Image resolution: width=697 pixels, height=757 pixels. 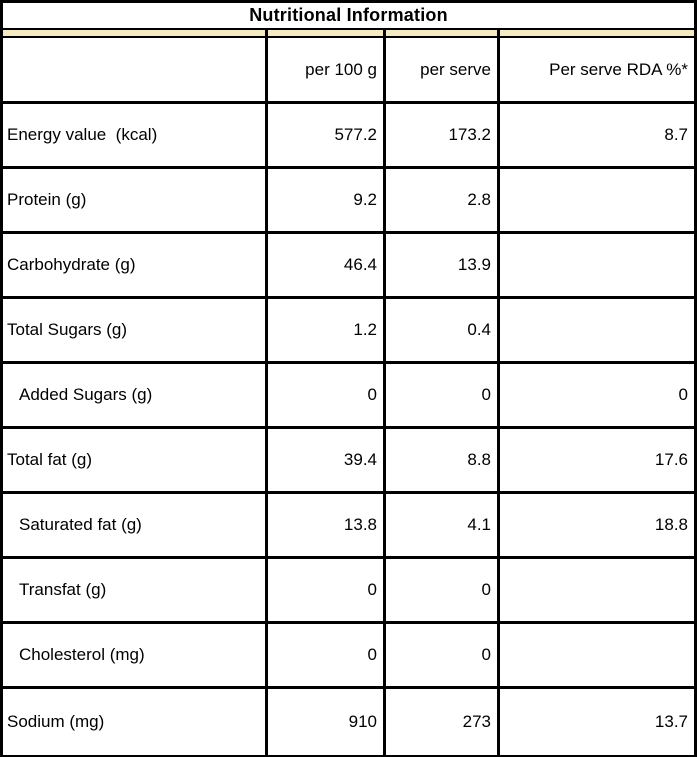 I want to click on row-label: Added Sugars (g), so click(x=86, y=394).